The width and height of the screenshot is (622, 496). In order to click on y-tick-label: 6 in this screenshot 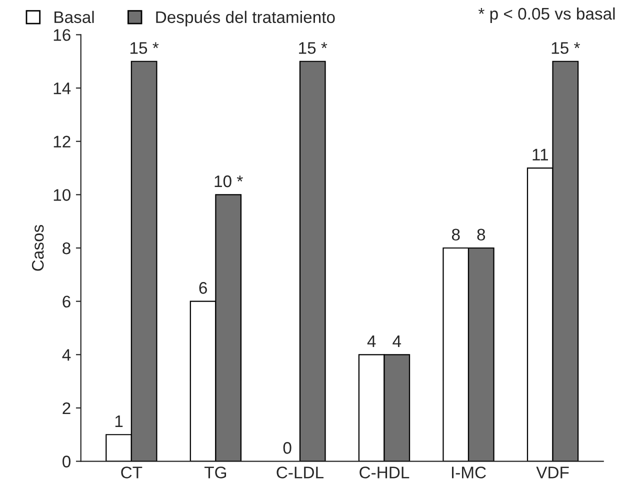, I will do `click(66, 302)`.